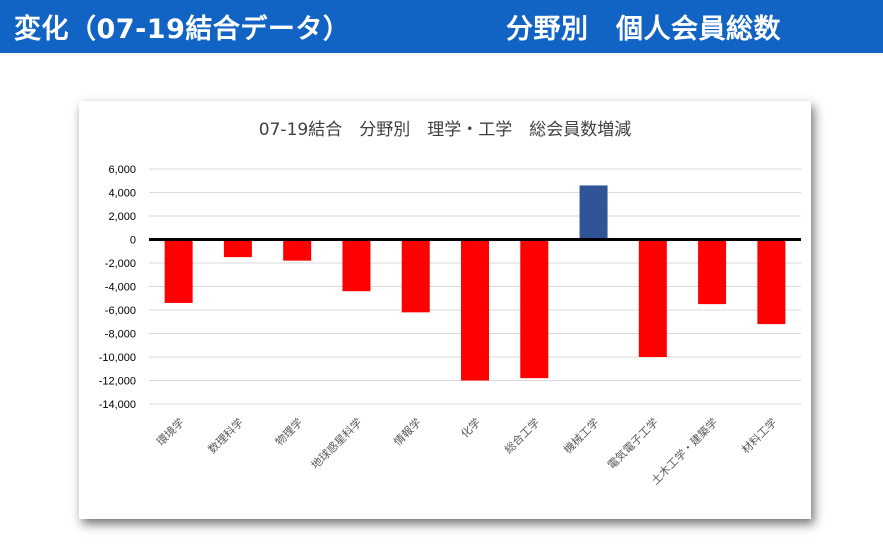 The height and width of the screenshot is (558, 883). I want to click on y-tick-label: -14,000, so click(117, 405).